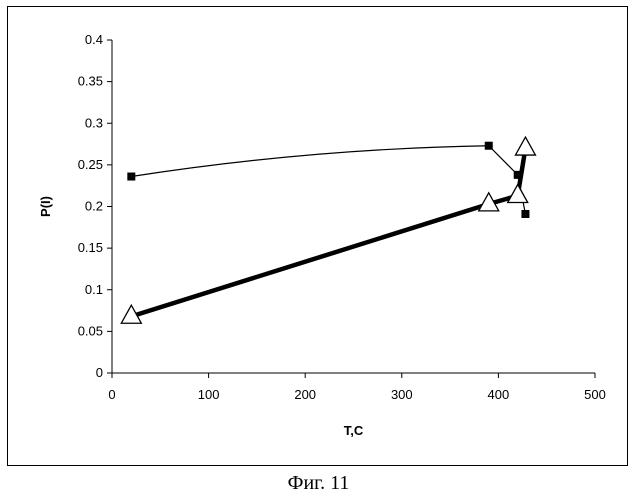 The width and height of the screenshot is (637, 500). I want to click on x-tick-label: 500, so click(595, 394).